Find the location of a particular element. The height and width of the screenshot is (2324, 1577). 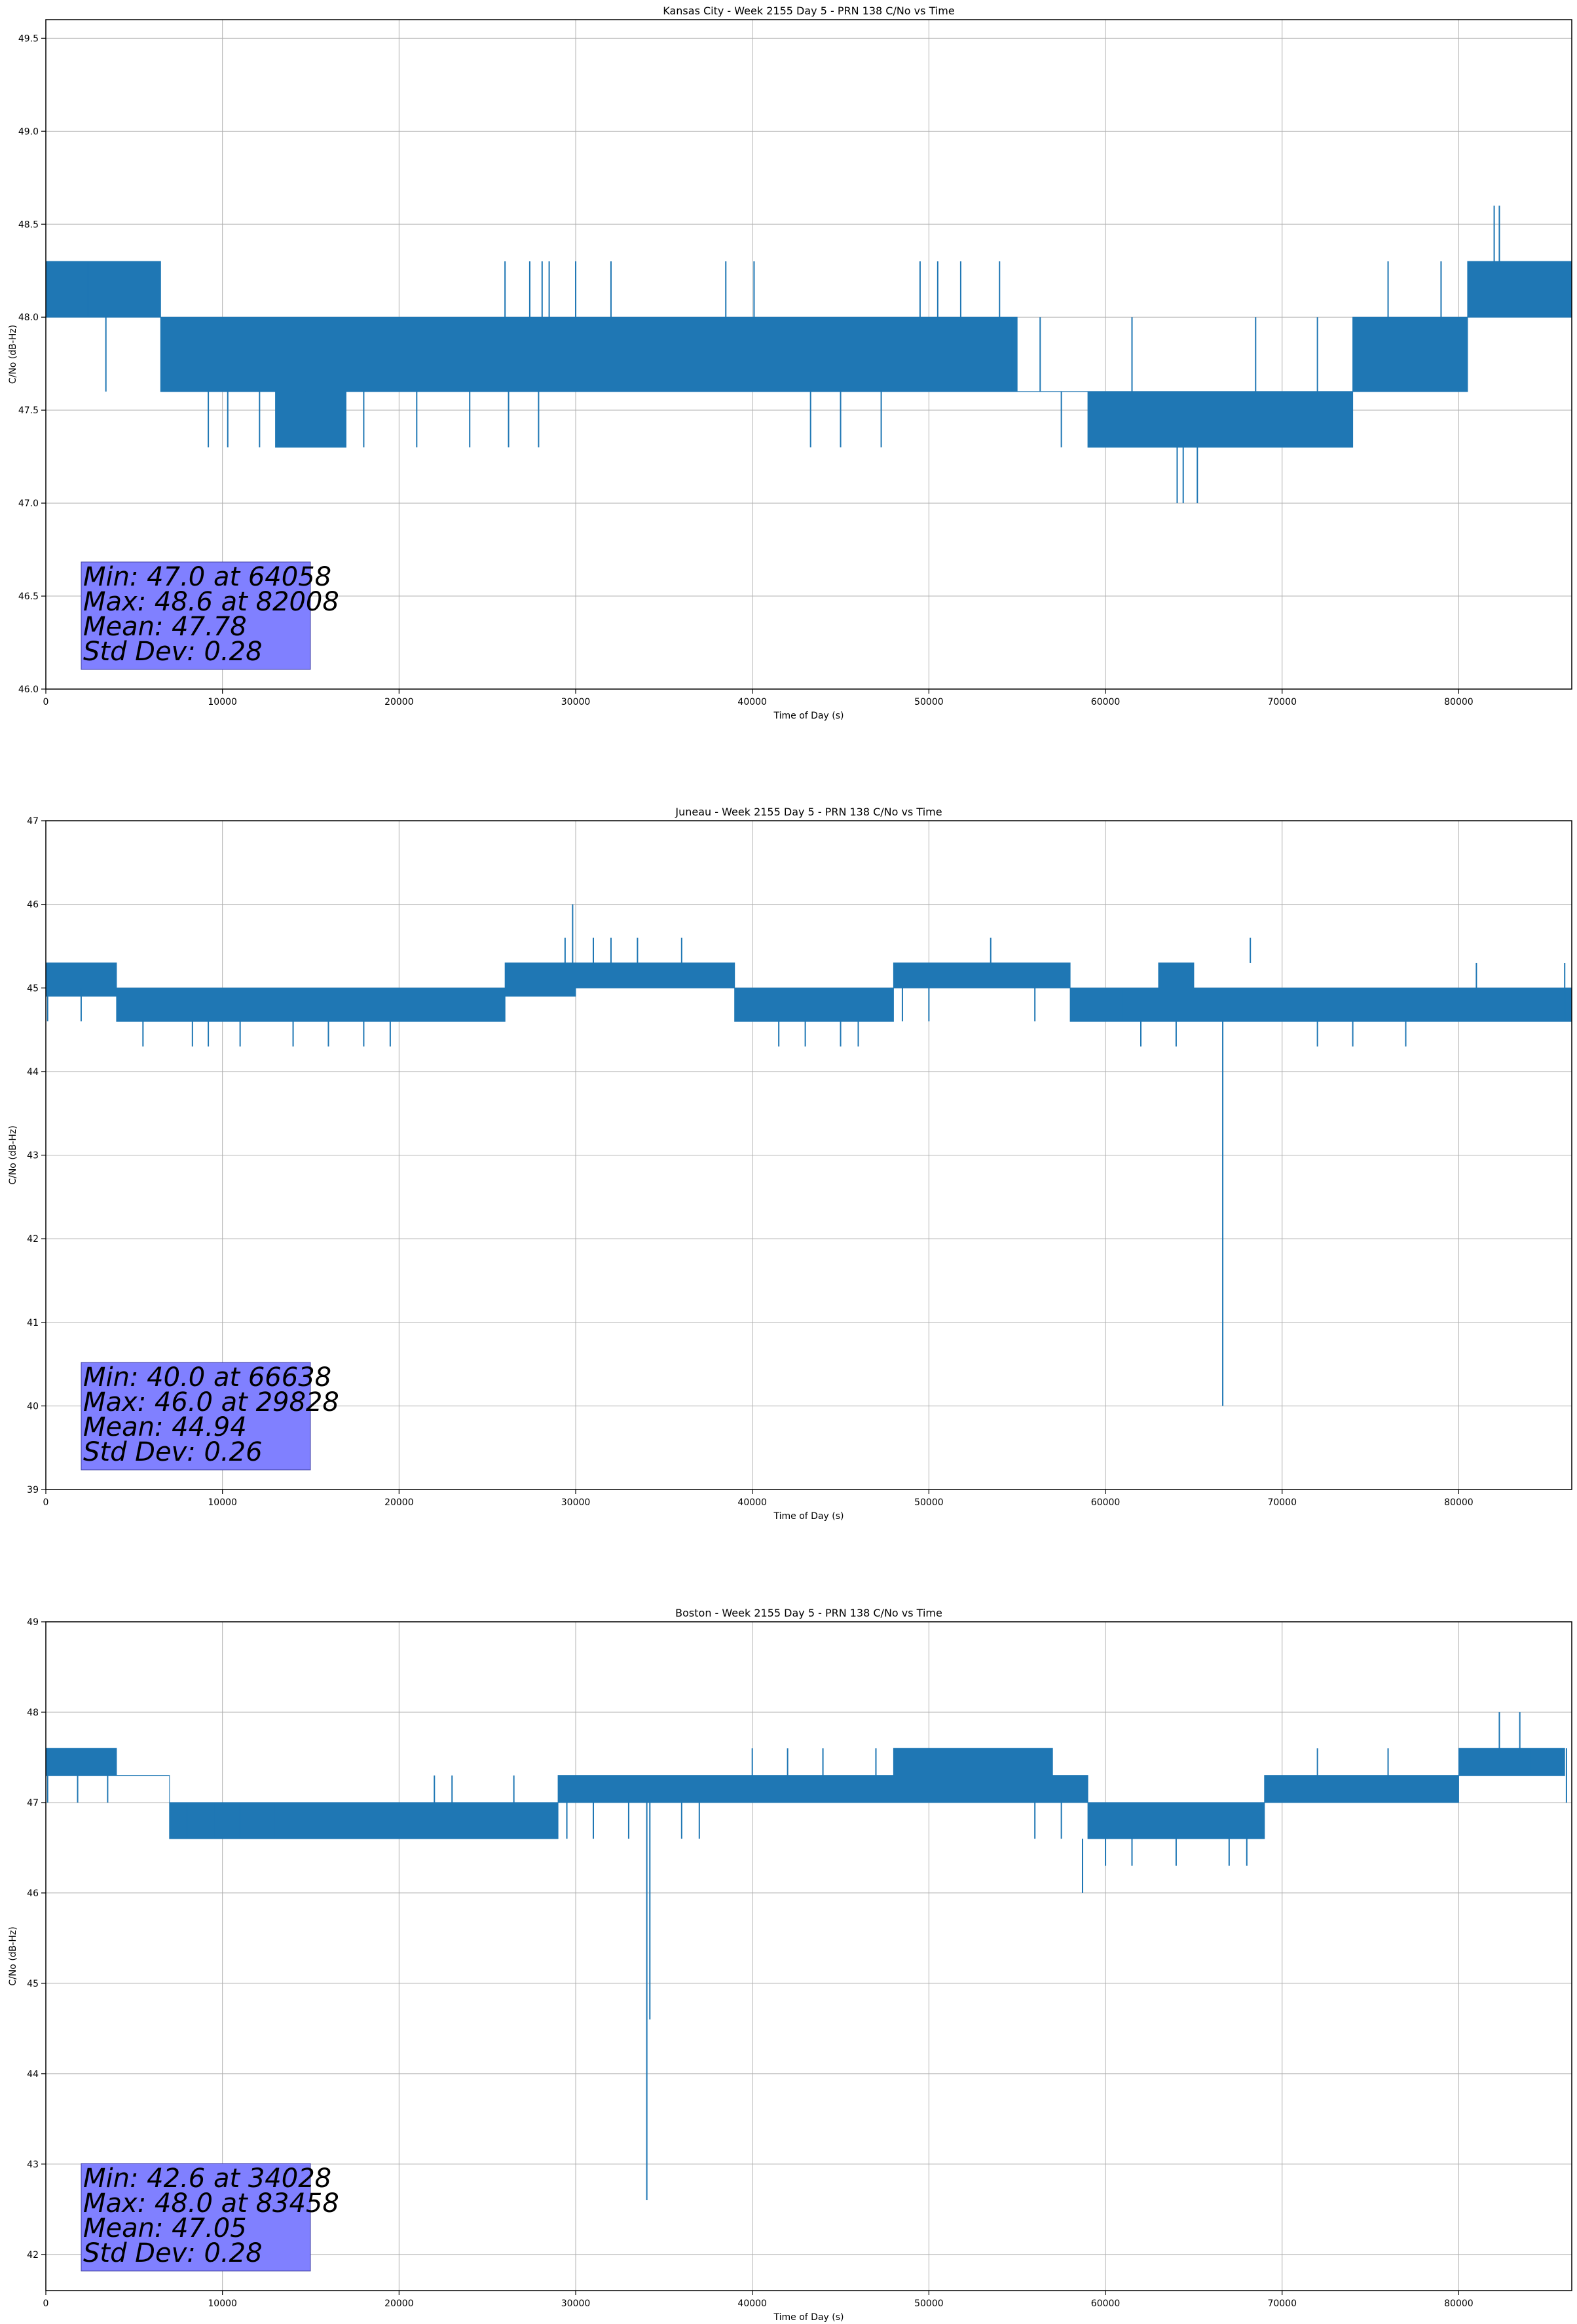

chart-2-xtick-label-4: 40000 is located at coordinates (752, 1502).